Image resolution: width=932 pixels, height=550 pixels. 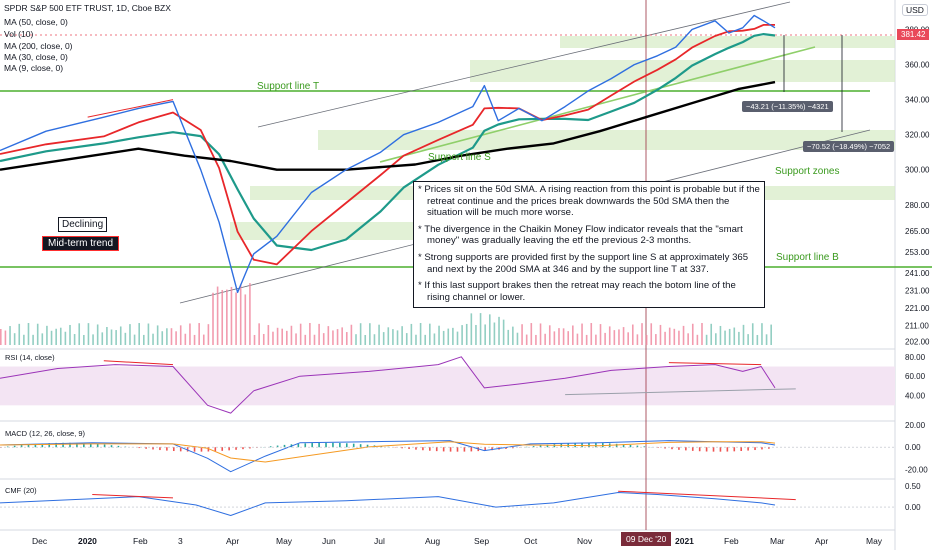 What do you see at coordinates (459, 157) in the screenshot?
I see `support-line-s-label: Support line S` at bounding box center [459, 157].